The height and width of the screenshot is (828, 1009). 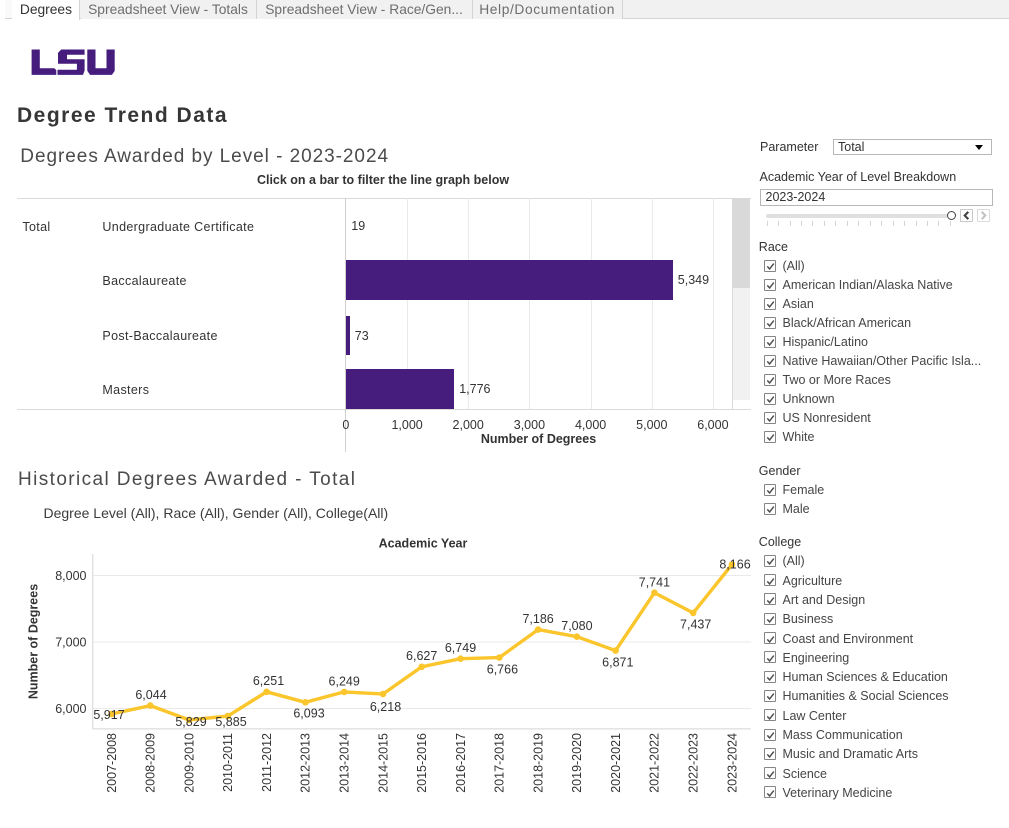 I want to click on svg-text: 2022-2023, so click(x=694, y=763).